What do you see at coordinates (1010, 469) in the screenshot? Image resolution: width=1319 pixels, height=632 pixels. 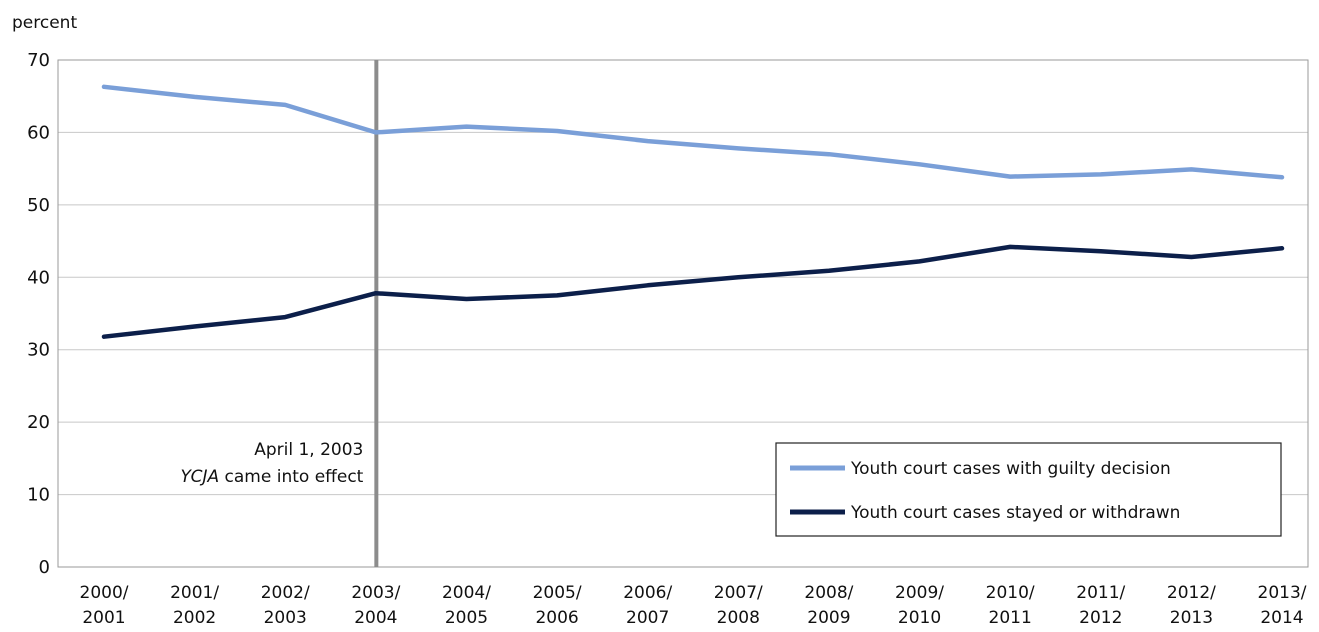 I see `legend-label-guilty: Youth court cases with guilty decision` at bounding box center [1010, 469].